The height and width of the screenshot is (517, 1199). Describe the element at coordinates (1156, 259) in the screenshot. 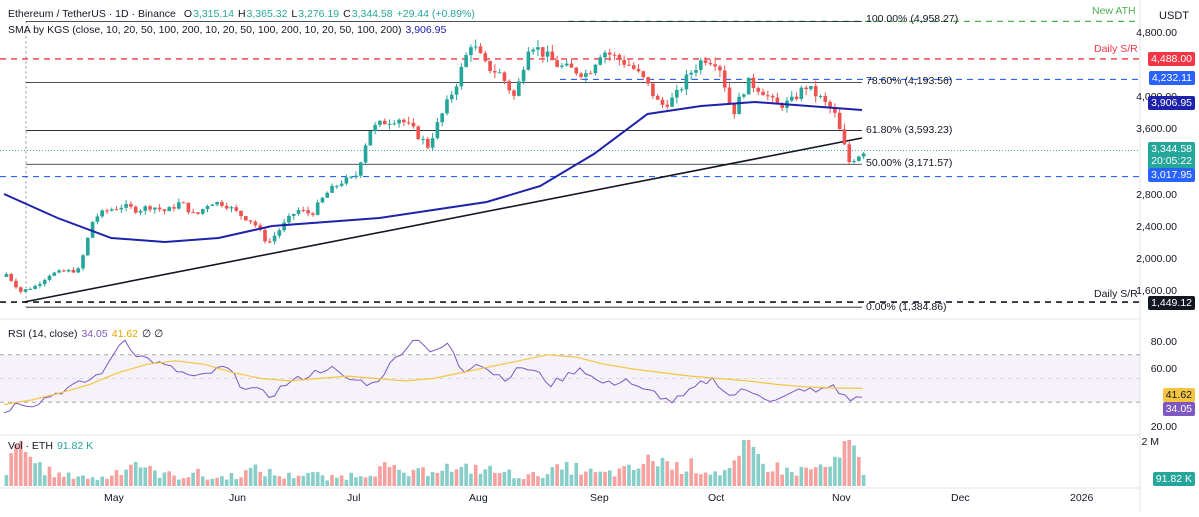

I see `price-tick: 2,000.00` at that location.